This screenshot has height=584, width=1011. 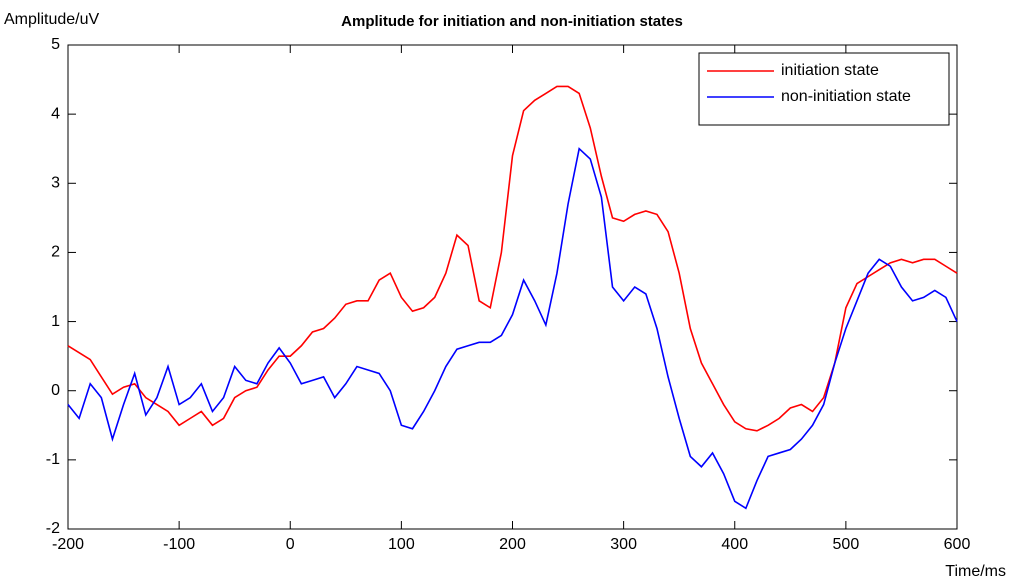 I want to click on x-tick-label: -200, so click(x=68, y=544).